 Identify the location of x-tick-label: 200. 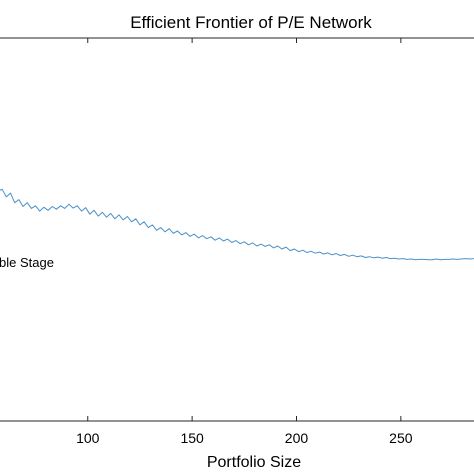
(297, 438).